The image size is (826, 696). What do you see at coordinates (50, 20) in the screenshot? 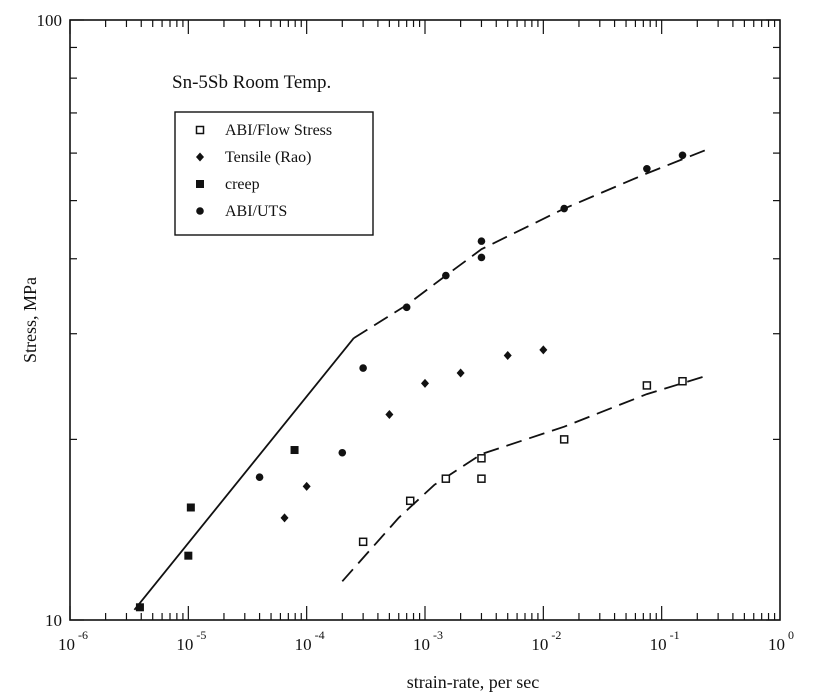
I see `y-tick-label: 100` at bounding box center [50, 20].